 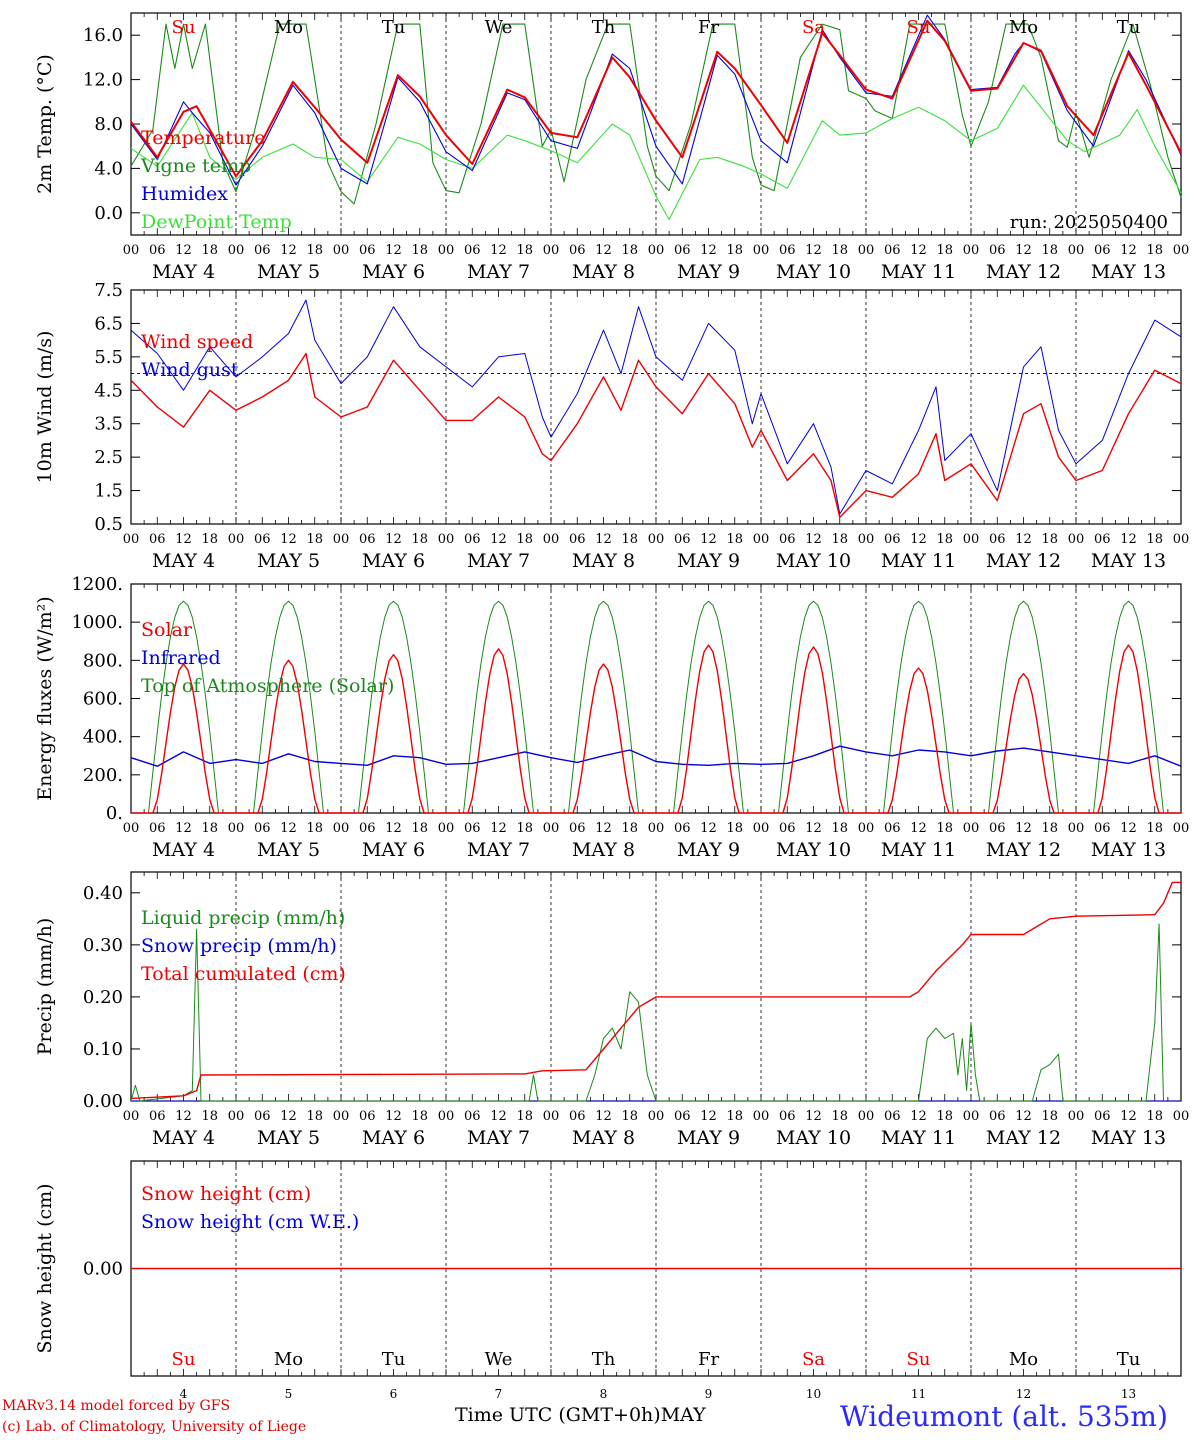 What do you see at coordinates (45, 698) in the screenshot?
I see `y-axis-label: Energy fluxes (W/m²)` at bounding box center [45, 698].